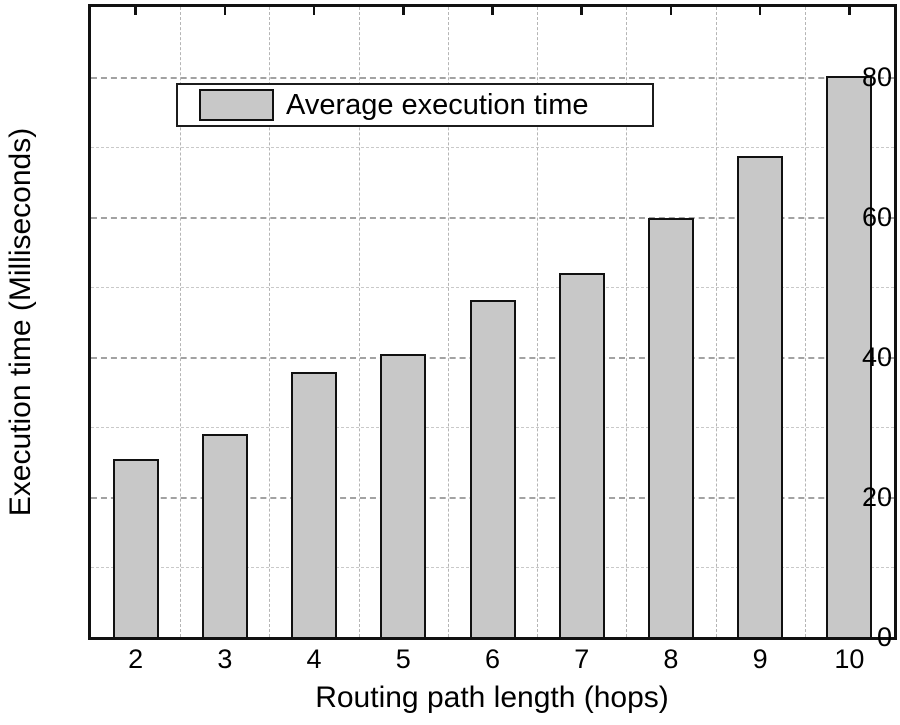  I want to click on legend-box: Average execution time, so click(415, 105).